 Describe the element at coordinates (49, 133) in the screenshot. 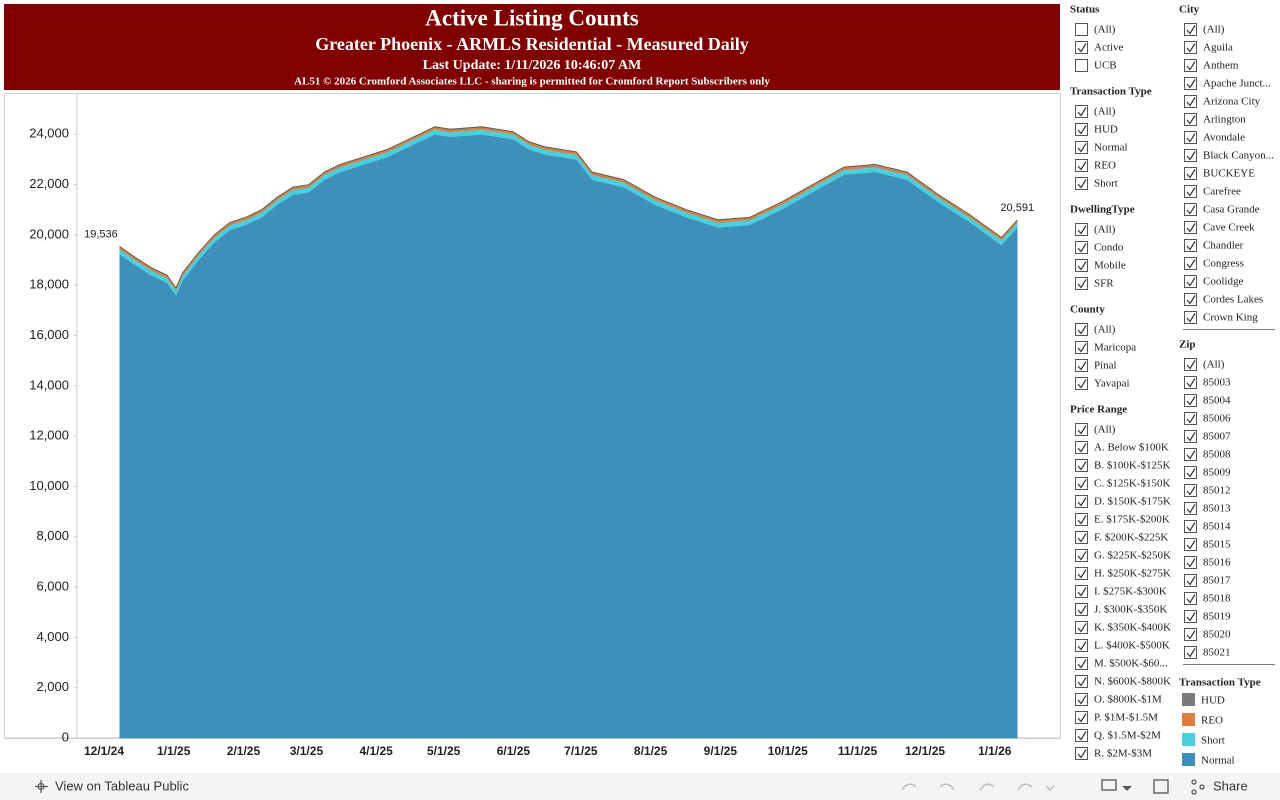

I see `y-tick-label: 24,000` at that location.